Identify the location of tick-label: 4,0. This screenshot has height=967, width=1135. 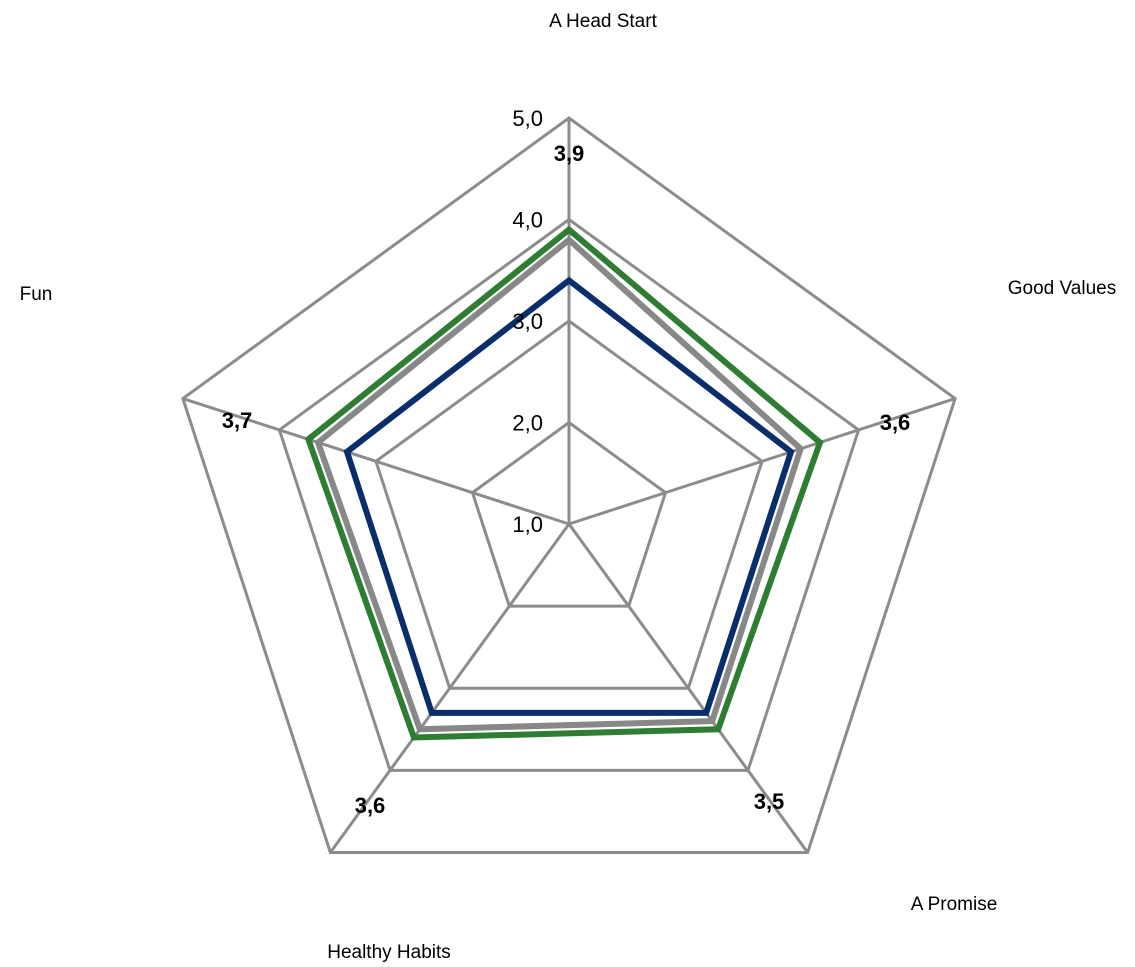
(527, 220).